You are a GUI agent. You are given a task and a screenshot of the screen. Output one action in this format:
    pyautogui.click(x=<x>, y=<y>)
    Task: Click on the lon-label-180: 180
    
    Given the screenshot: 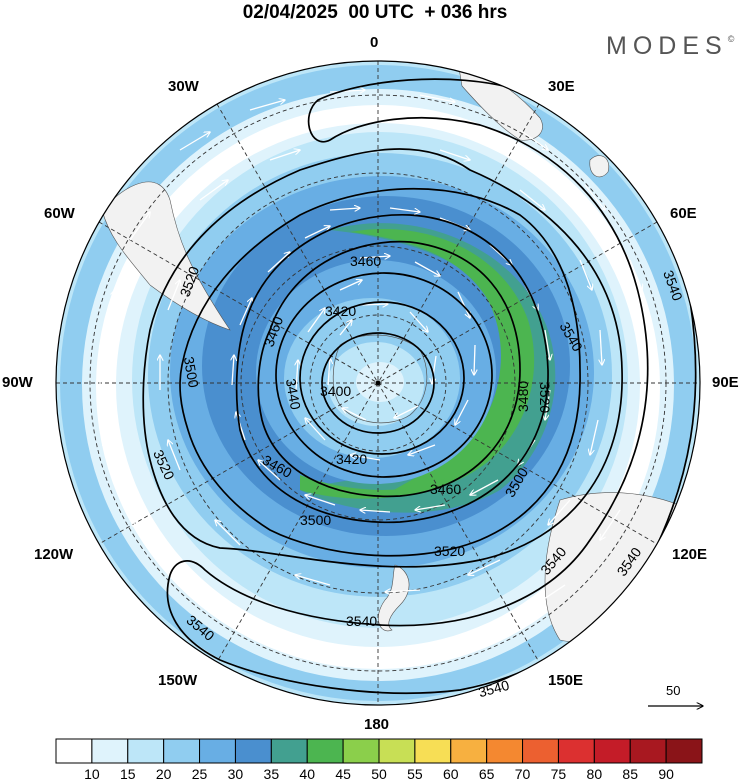 What is the action you would take?
    pyautogui.click(x=377, y=724)
    